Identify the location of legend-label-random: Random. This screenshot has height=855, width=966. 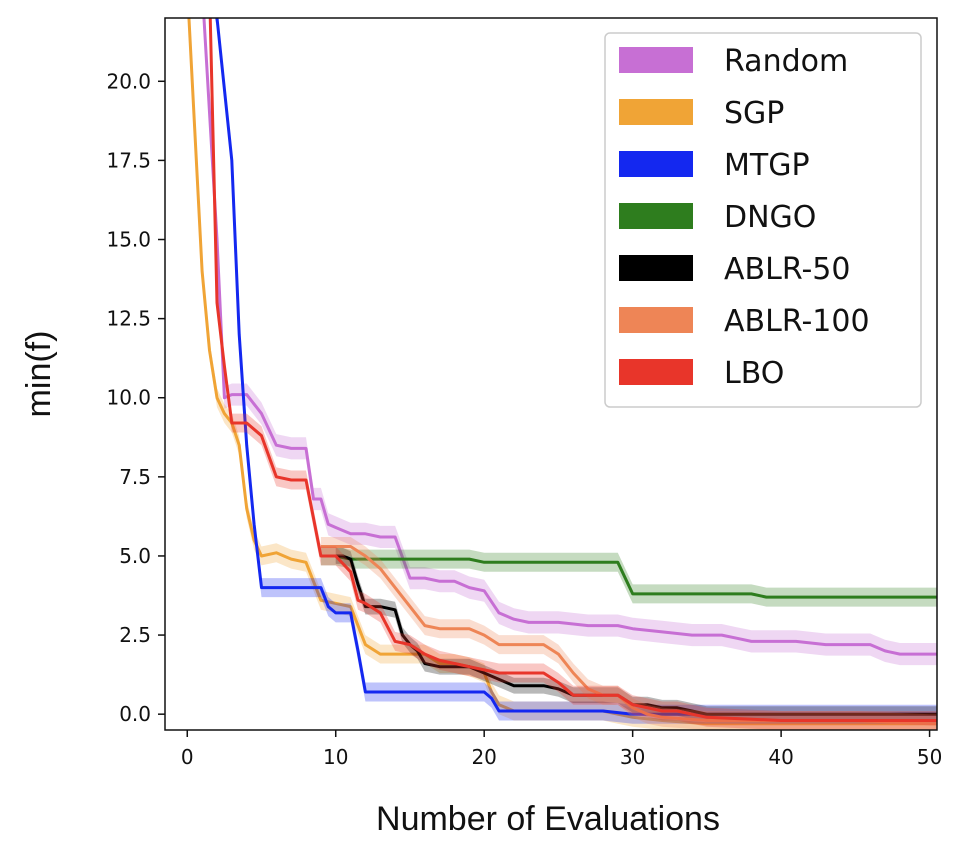
(786, 61).